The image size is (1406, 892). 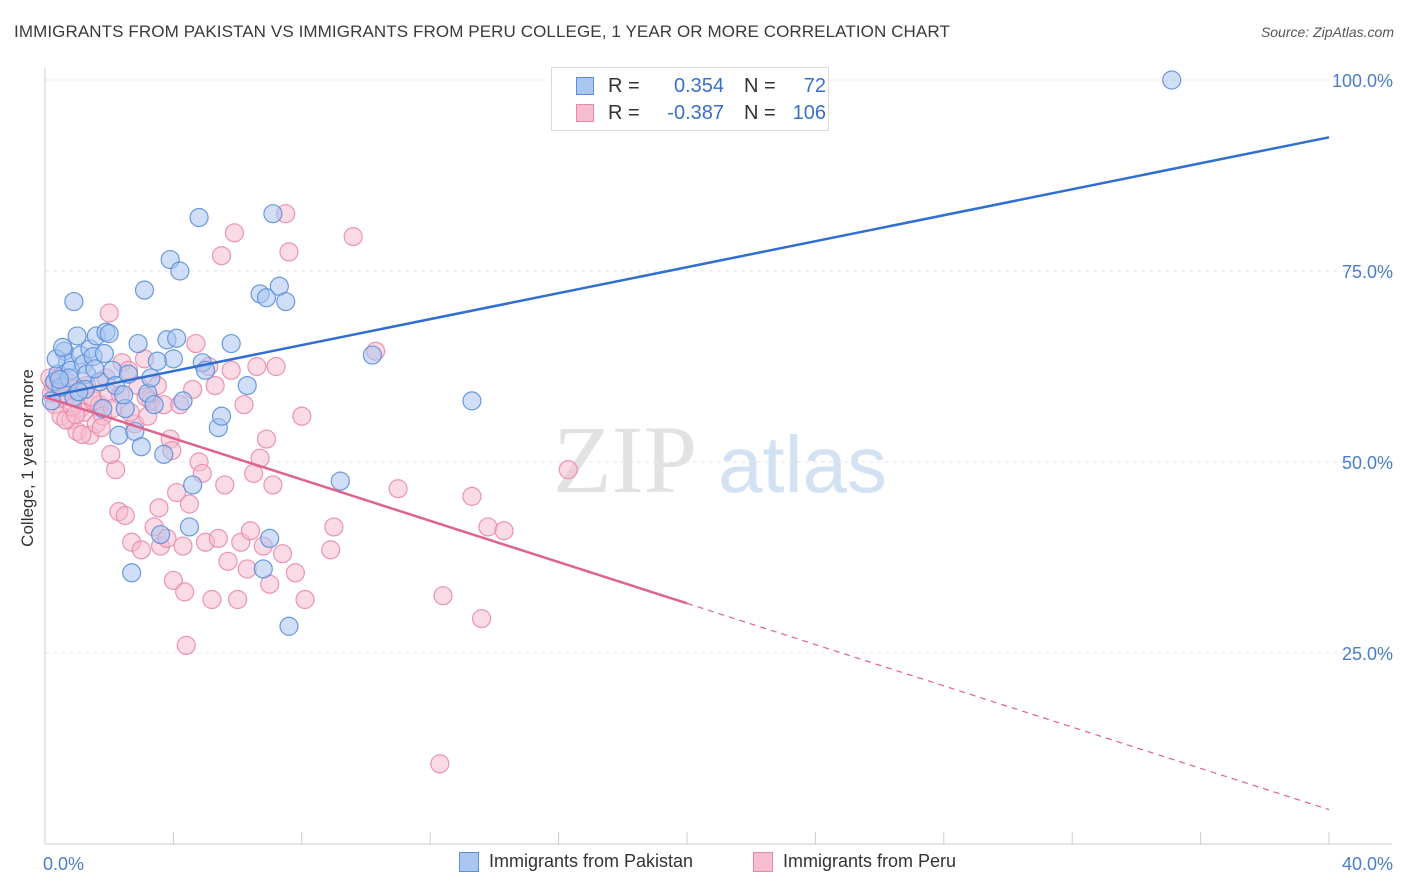 I want to click on y-tick-label: 100.0%, so click(x=1362, y=81).